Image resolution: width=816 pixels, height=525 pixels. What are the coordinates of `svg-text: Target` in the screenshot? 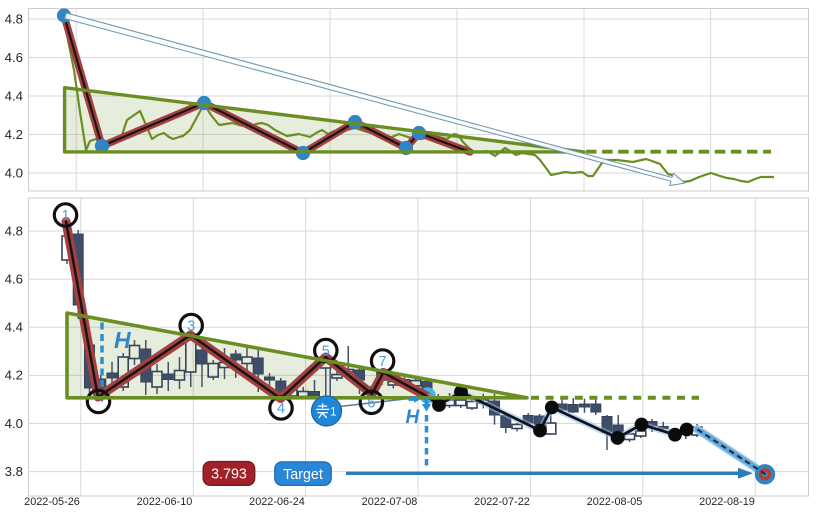 It's located at (303, 475).